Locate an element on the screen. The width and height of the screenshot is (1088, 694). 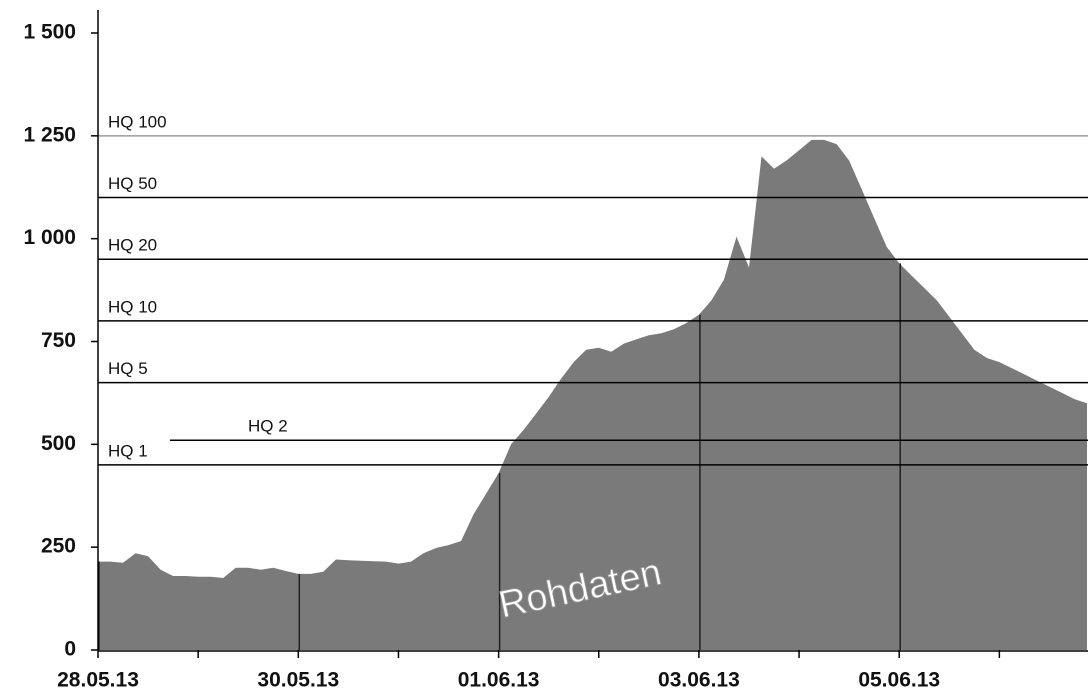
x-tick-label: 30.05.13 is located at coordinates (298, 680).